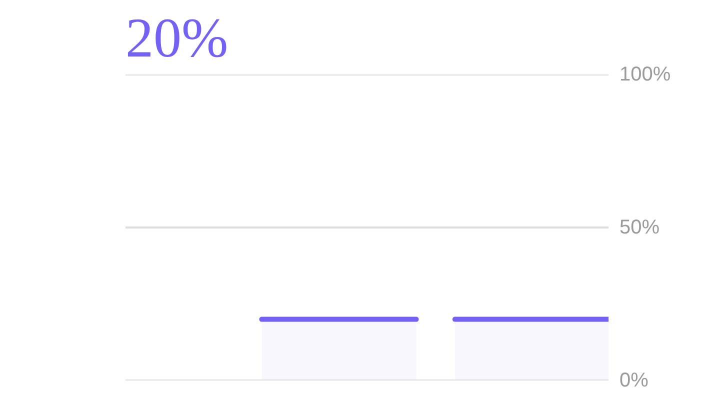 Image resolution: width=708 pixels, height=394 pixels. Describe the element at coordinates (634, 381) in the screenshot. I see `y-tick-label: 0%` at that location.